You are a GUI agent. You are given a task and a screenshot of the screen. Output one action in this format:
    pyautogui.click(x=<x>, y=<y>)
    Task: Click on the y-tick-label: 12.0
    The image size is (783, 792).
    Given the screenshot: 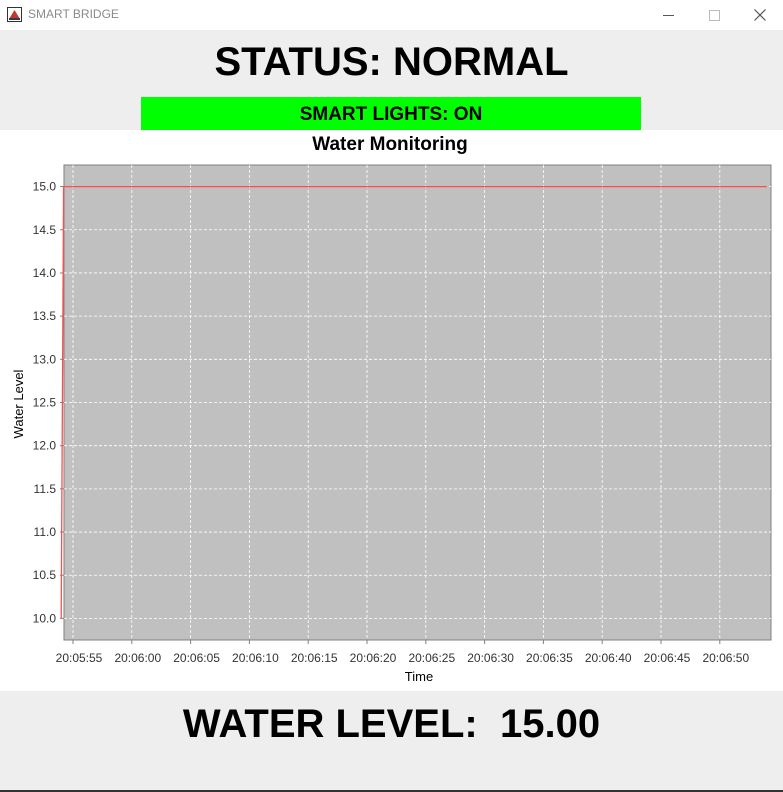 What is the action you would take?
    pyautogui.click(x=45, y=446)
    